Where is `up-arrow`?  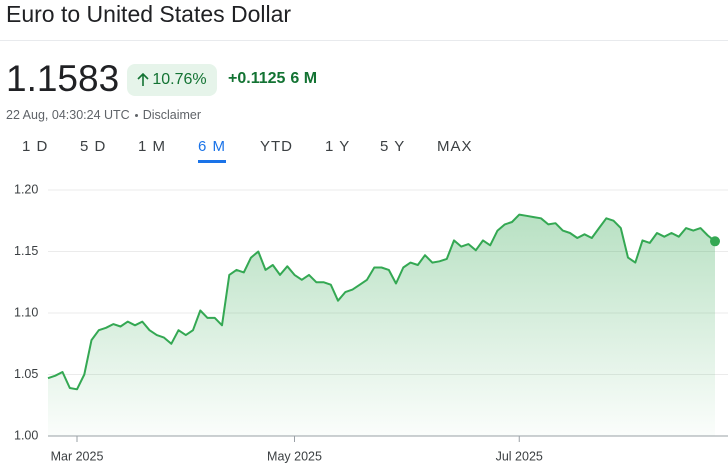
up-arrow is located at coordinates (143, 79).